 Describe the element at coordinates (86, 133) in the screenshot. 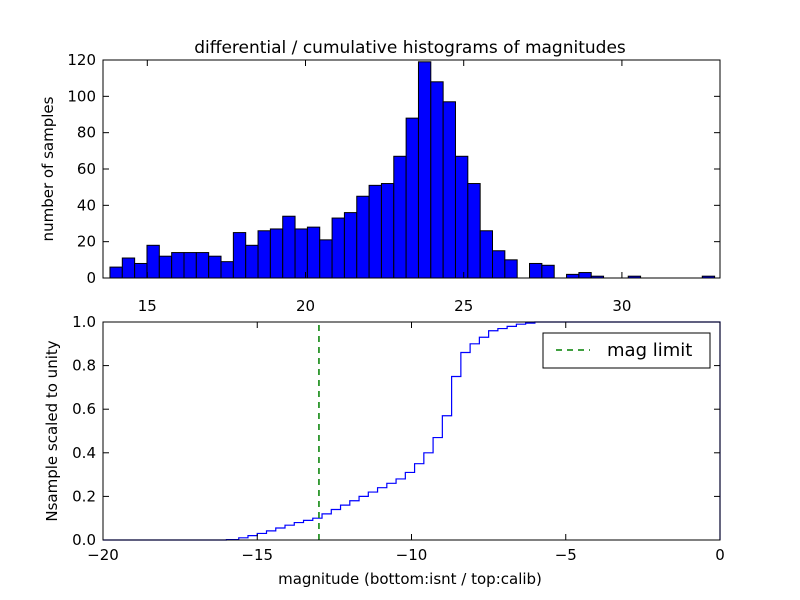

I see `top-y-tick-label: 80` at that location.